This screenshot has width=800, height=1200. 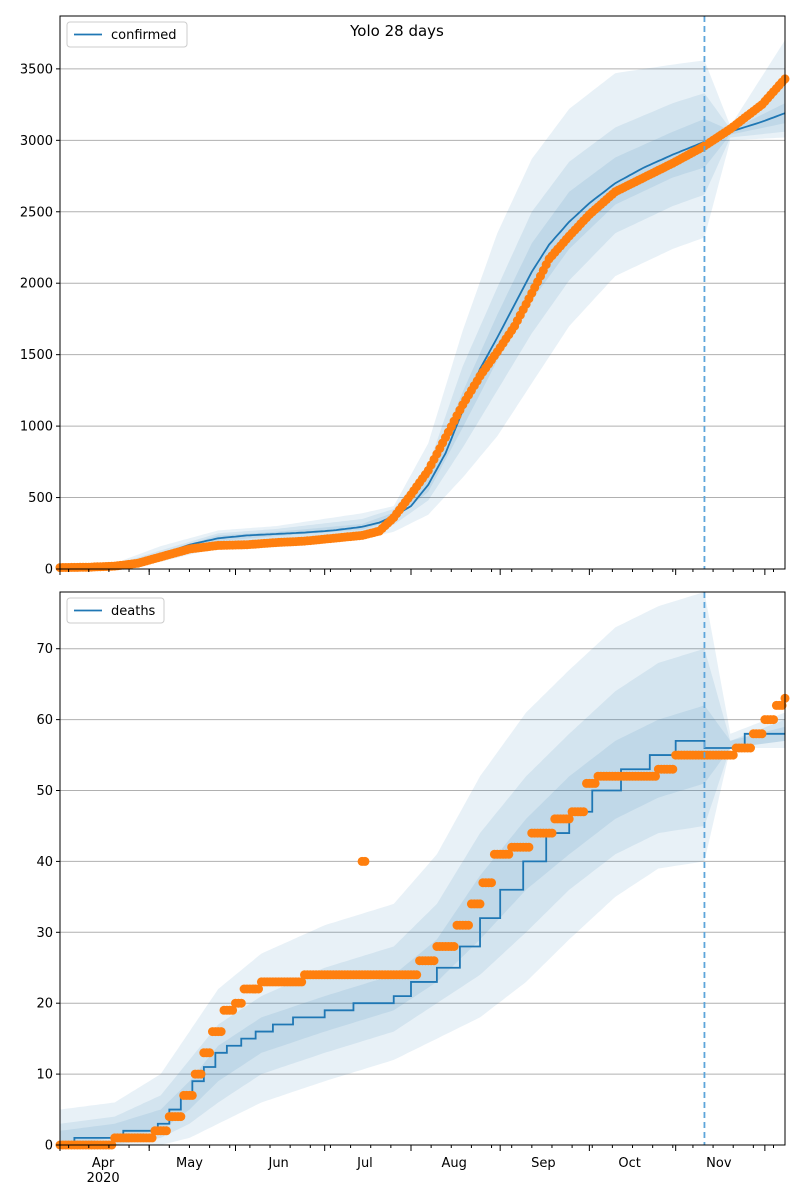 What do you see at coordinates (36, 427) in the screenshot?
I see `y-tick-label: 1000` at bounding box center [36, 427].